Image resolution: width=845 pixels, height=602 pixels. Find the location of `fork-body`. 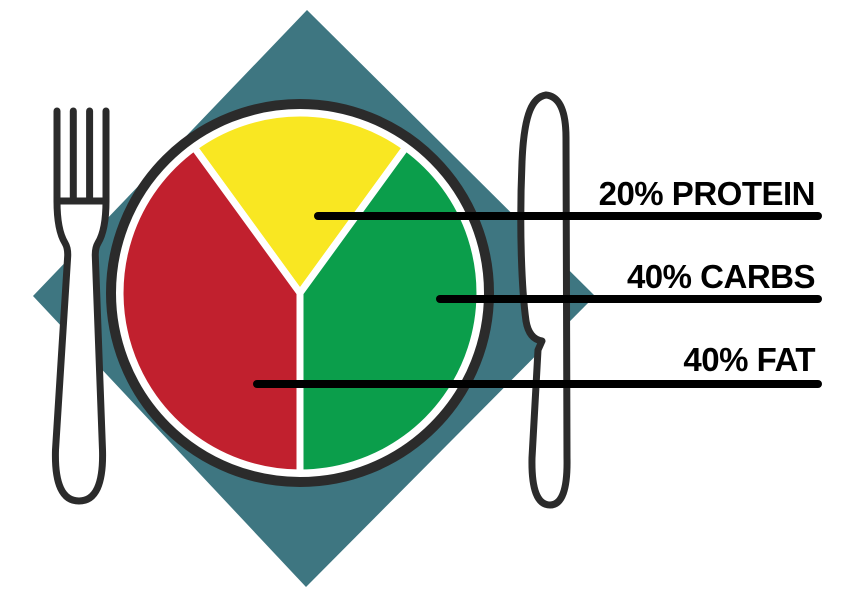

fork-body is located at coordinates (80, 351).